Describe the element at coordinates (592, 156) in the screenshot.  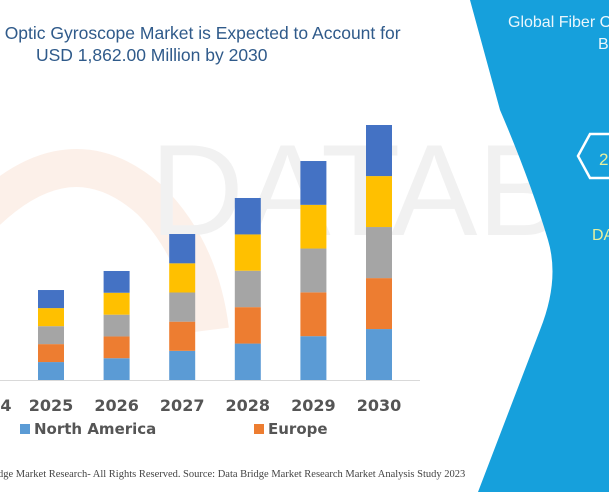
I see `hexagon-icon` at that location.